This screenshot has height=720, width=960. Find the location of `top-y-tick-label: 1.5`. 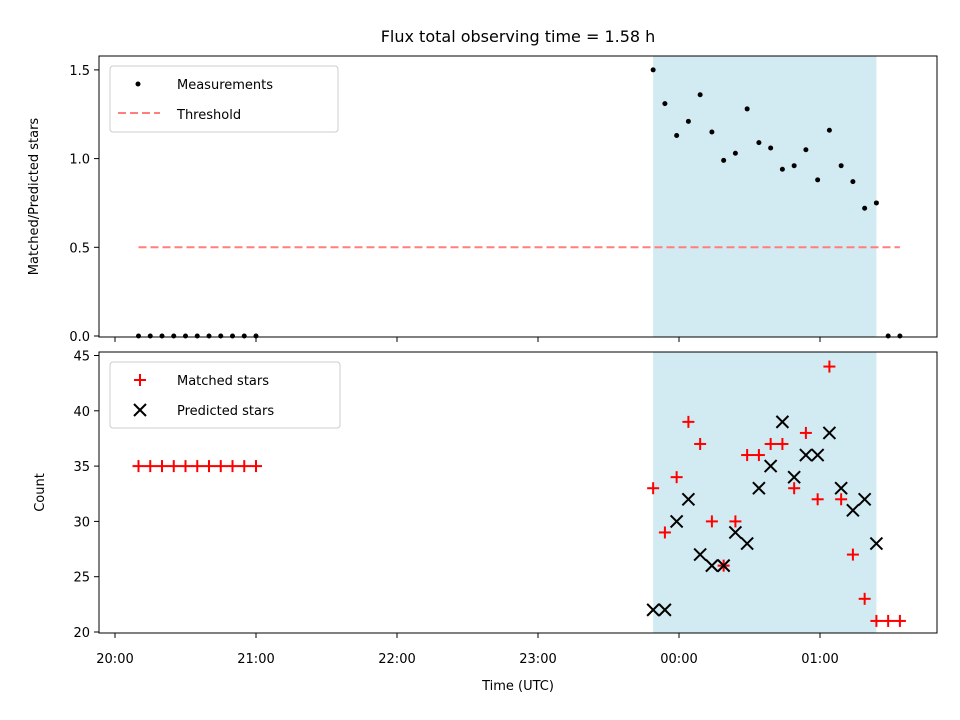

top-y-tick-label: 1.5 is located at coordinates (79, 71).